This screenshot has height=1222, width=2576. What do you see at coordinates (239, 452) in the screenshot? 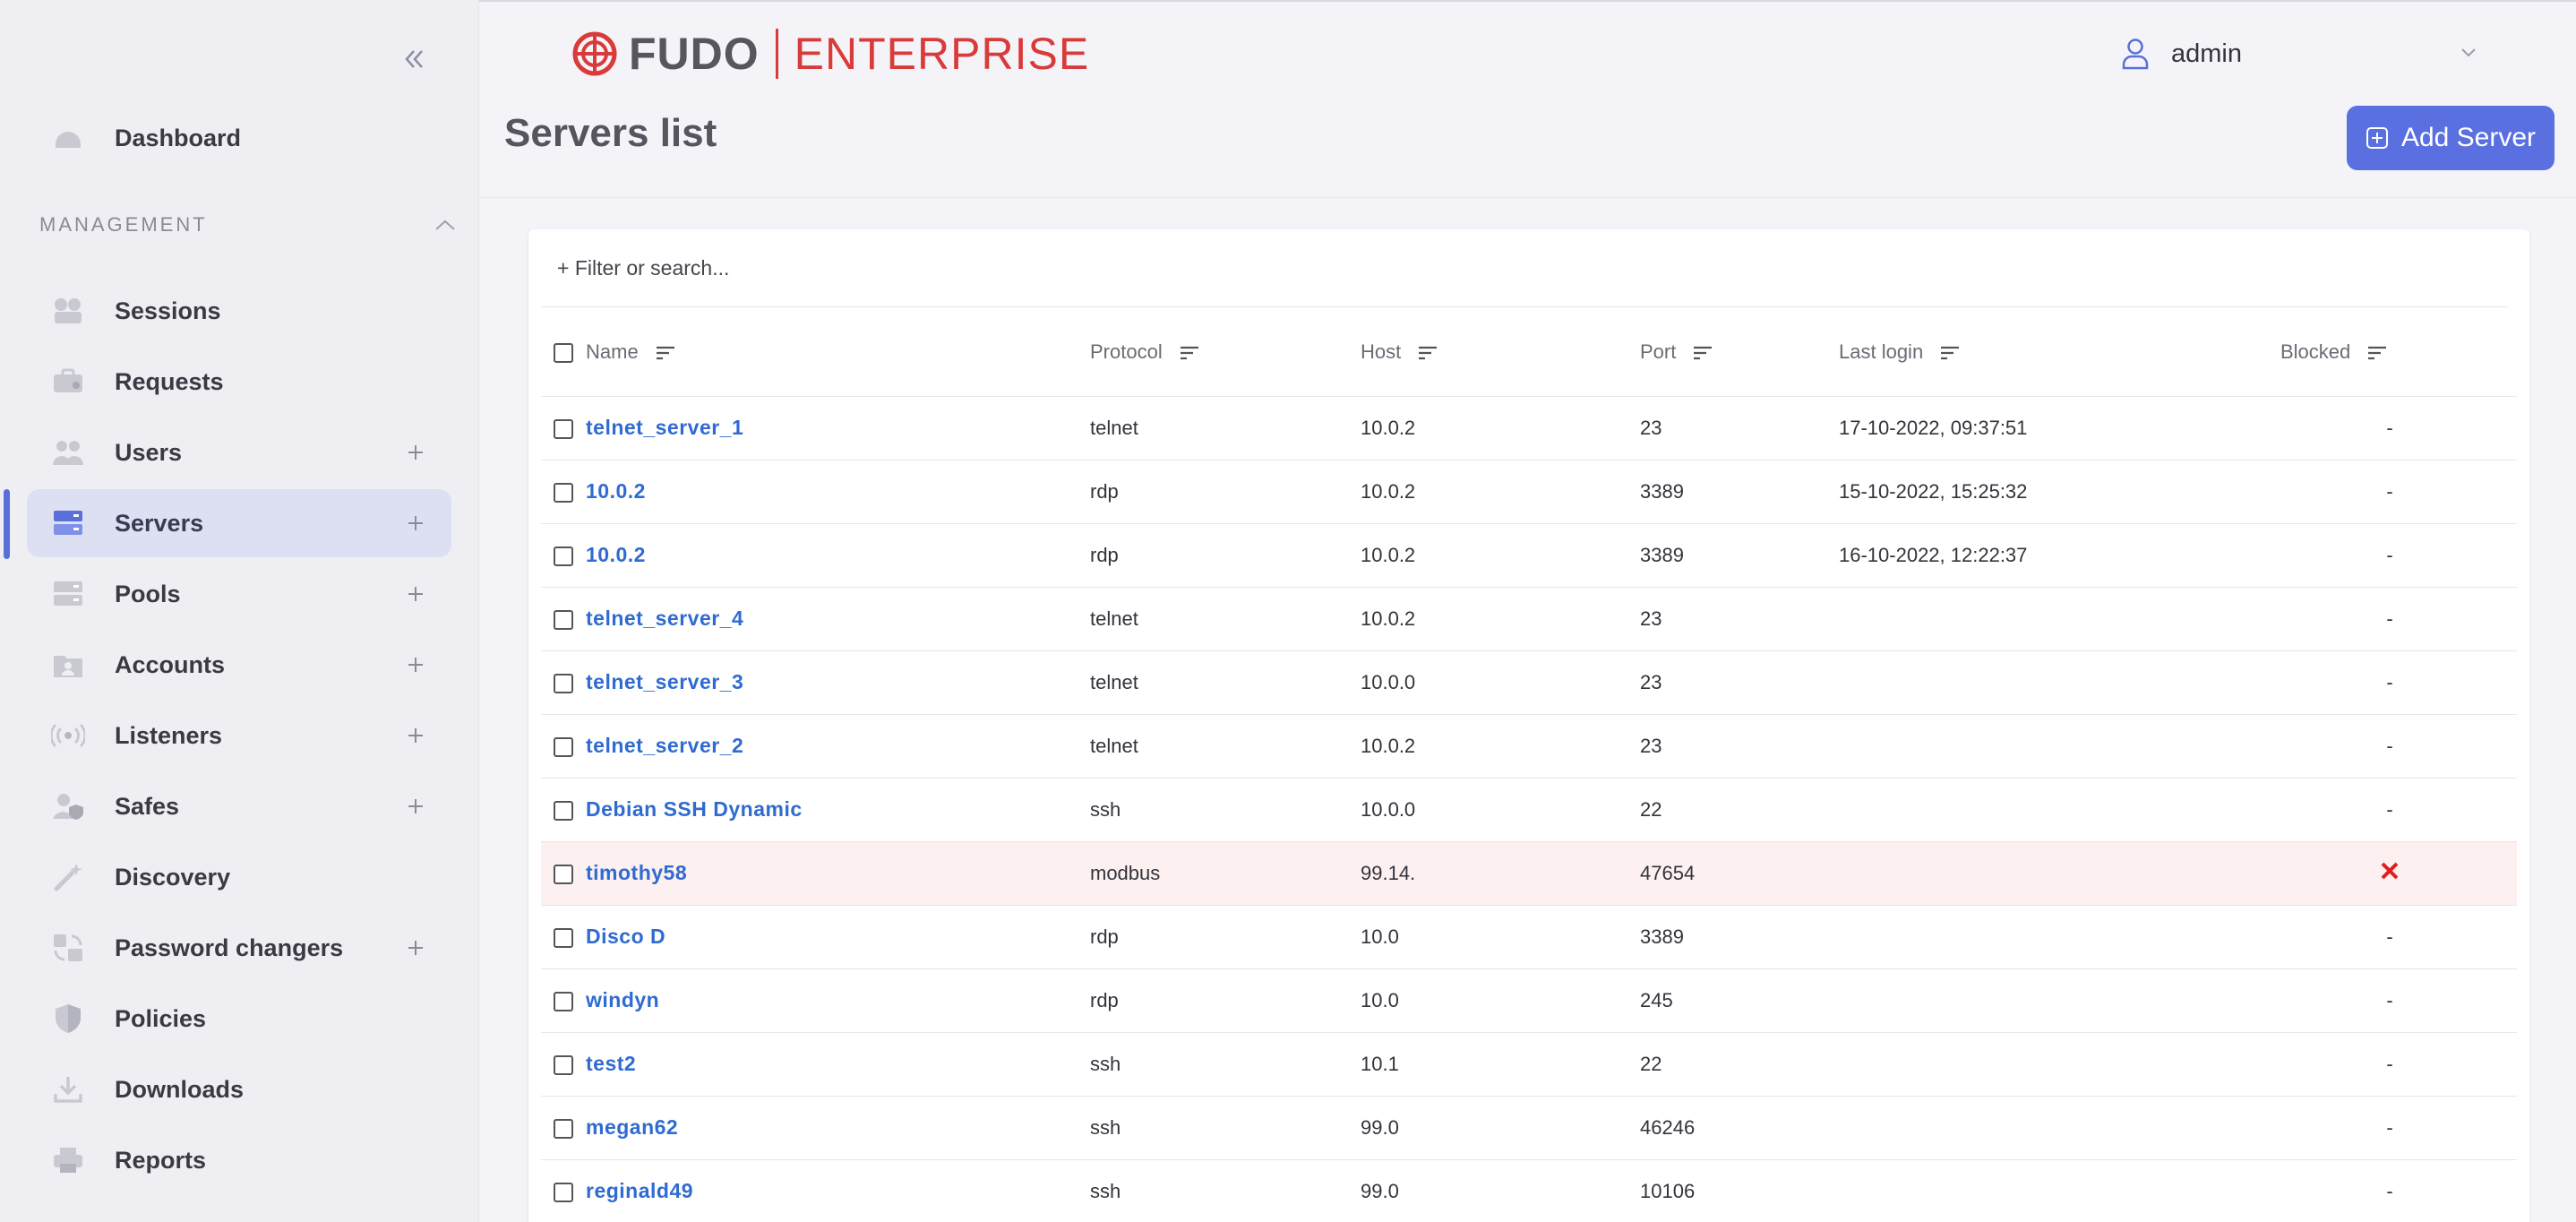
I see `sidebar-item-users: Users` at bounding box center [239, 452].